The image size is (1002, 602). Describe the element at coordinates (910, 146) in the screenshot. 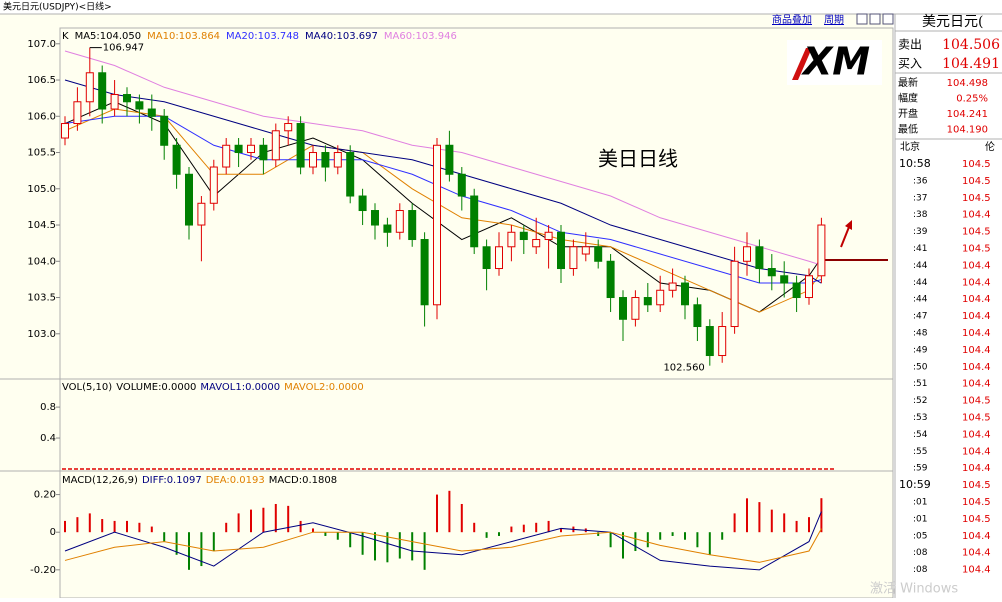

I see `city-label: 北京` at that location.